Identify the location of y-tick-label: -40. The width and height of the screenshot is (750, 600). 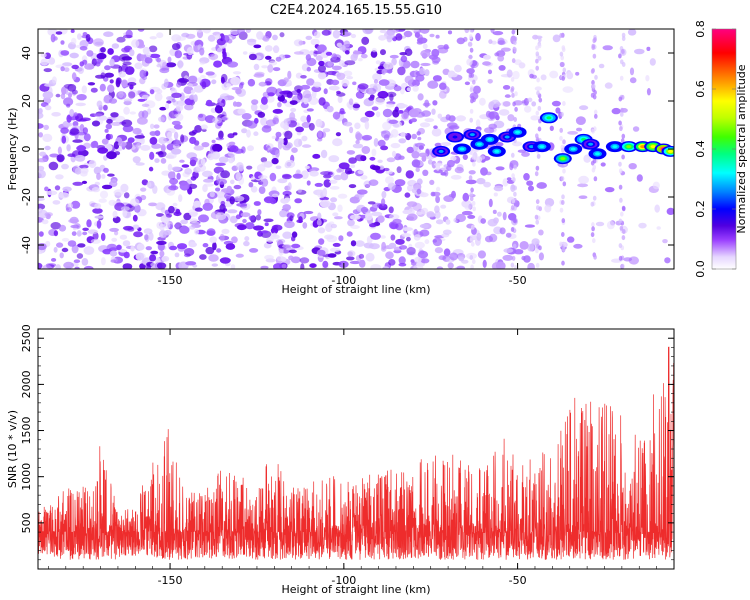
(26, 245).